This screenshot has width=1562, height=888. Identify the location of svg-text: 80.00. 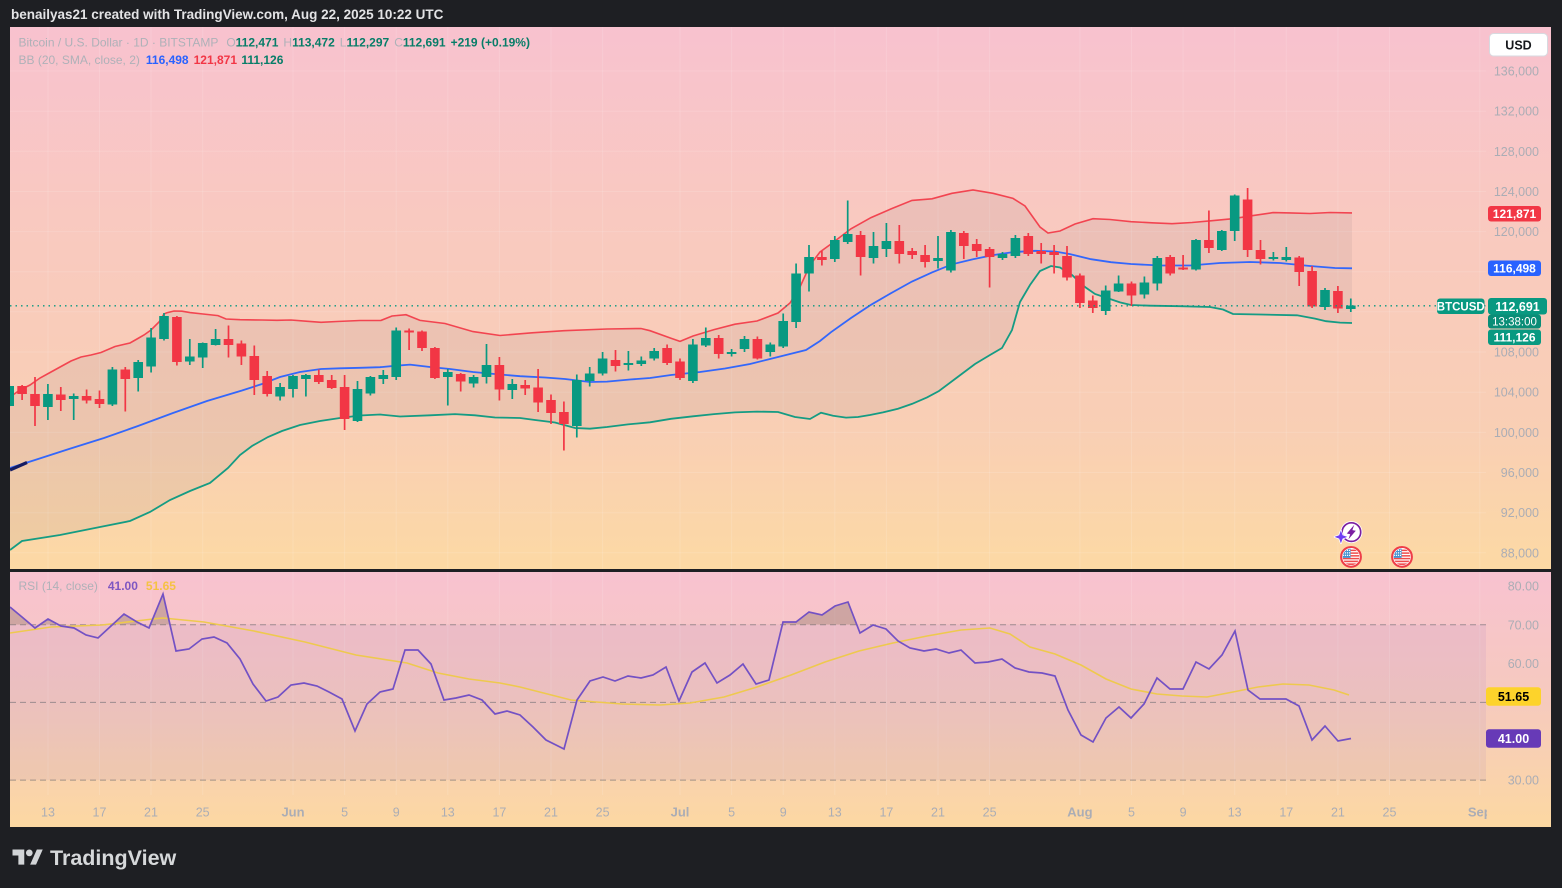
(1523, 587).